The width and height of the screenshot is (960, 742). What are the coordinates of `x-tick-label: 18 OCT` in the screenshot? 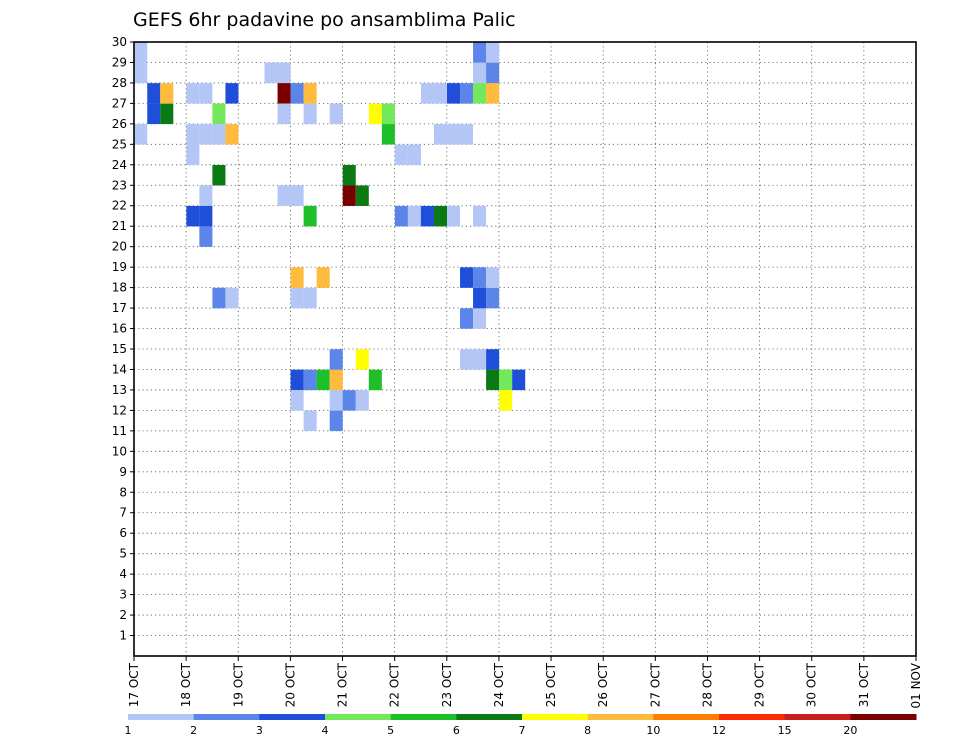 It's located at (186, 684).